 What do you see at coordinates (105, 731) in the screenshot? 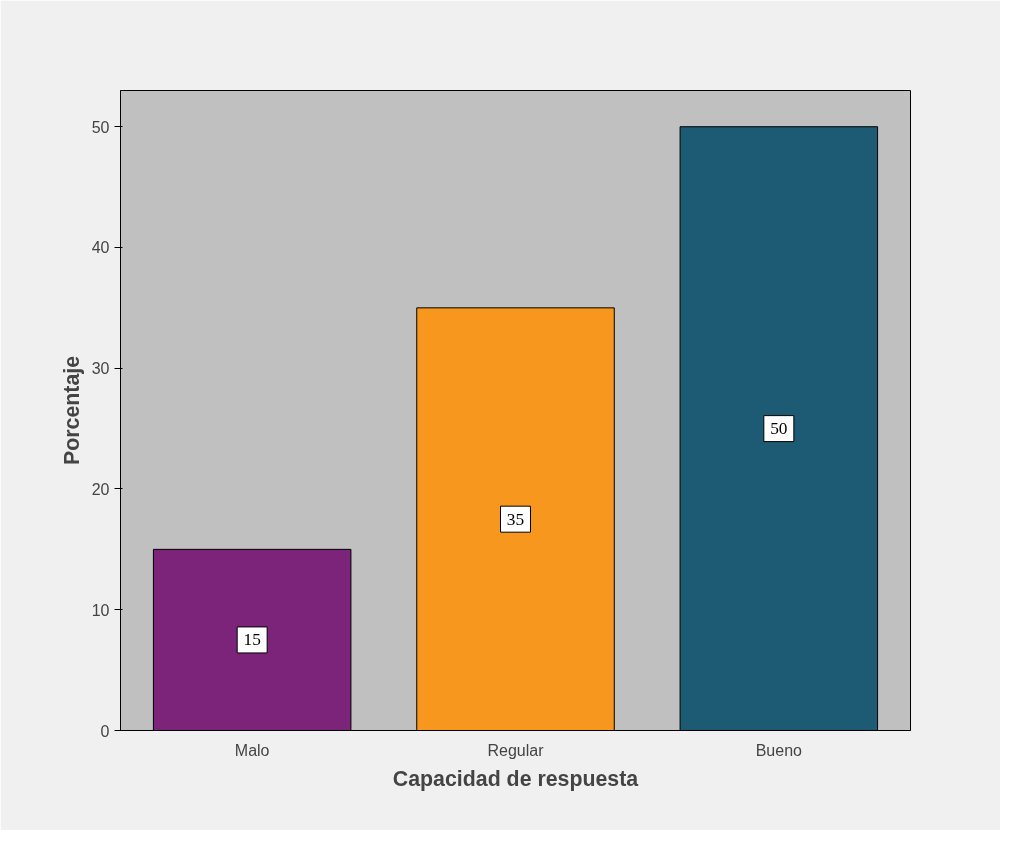
I see `y-tick-label: 0` at bounding box center [105, 731].